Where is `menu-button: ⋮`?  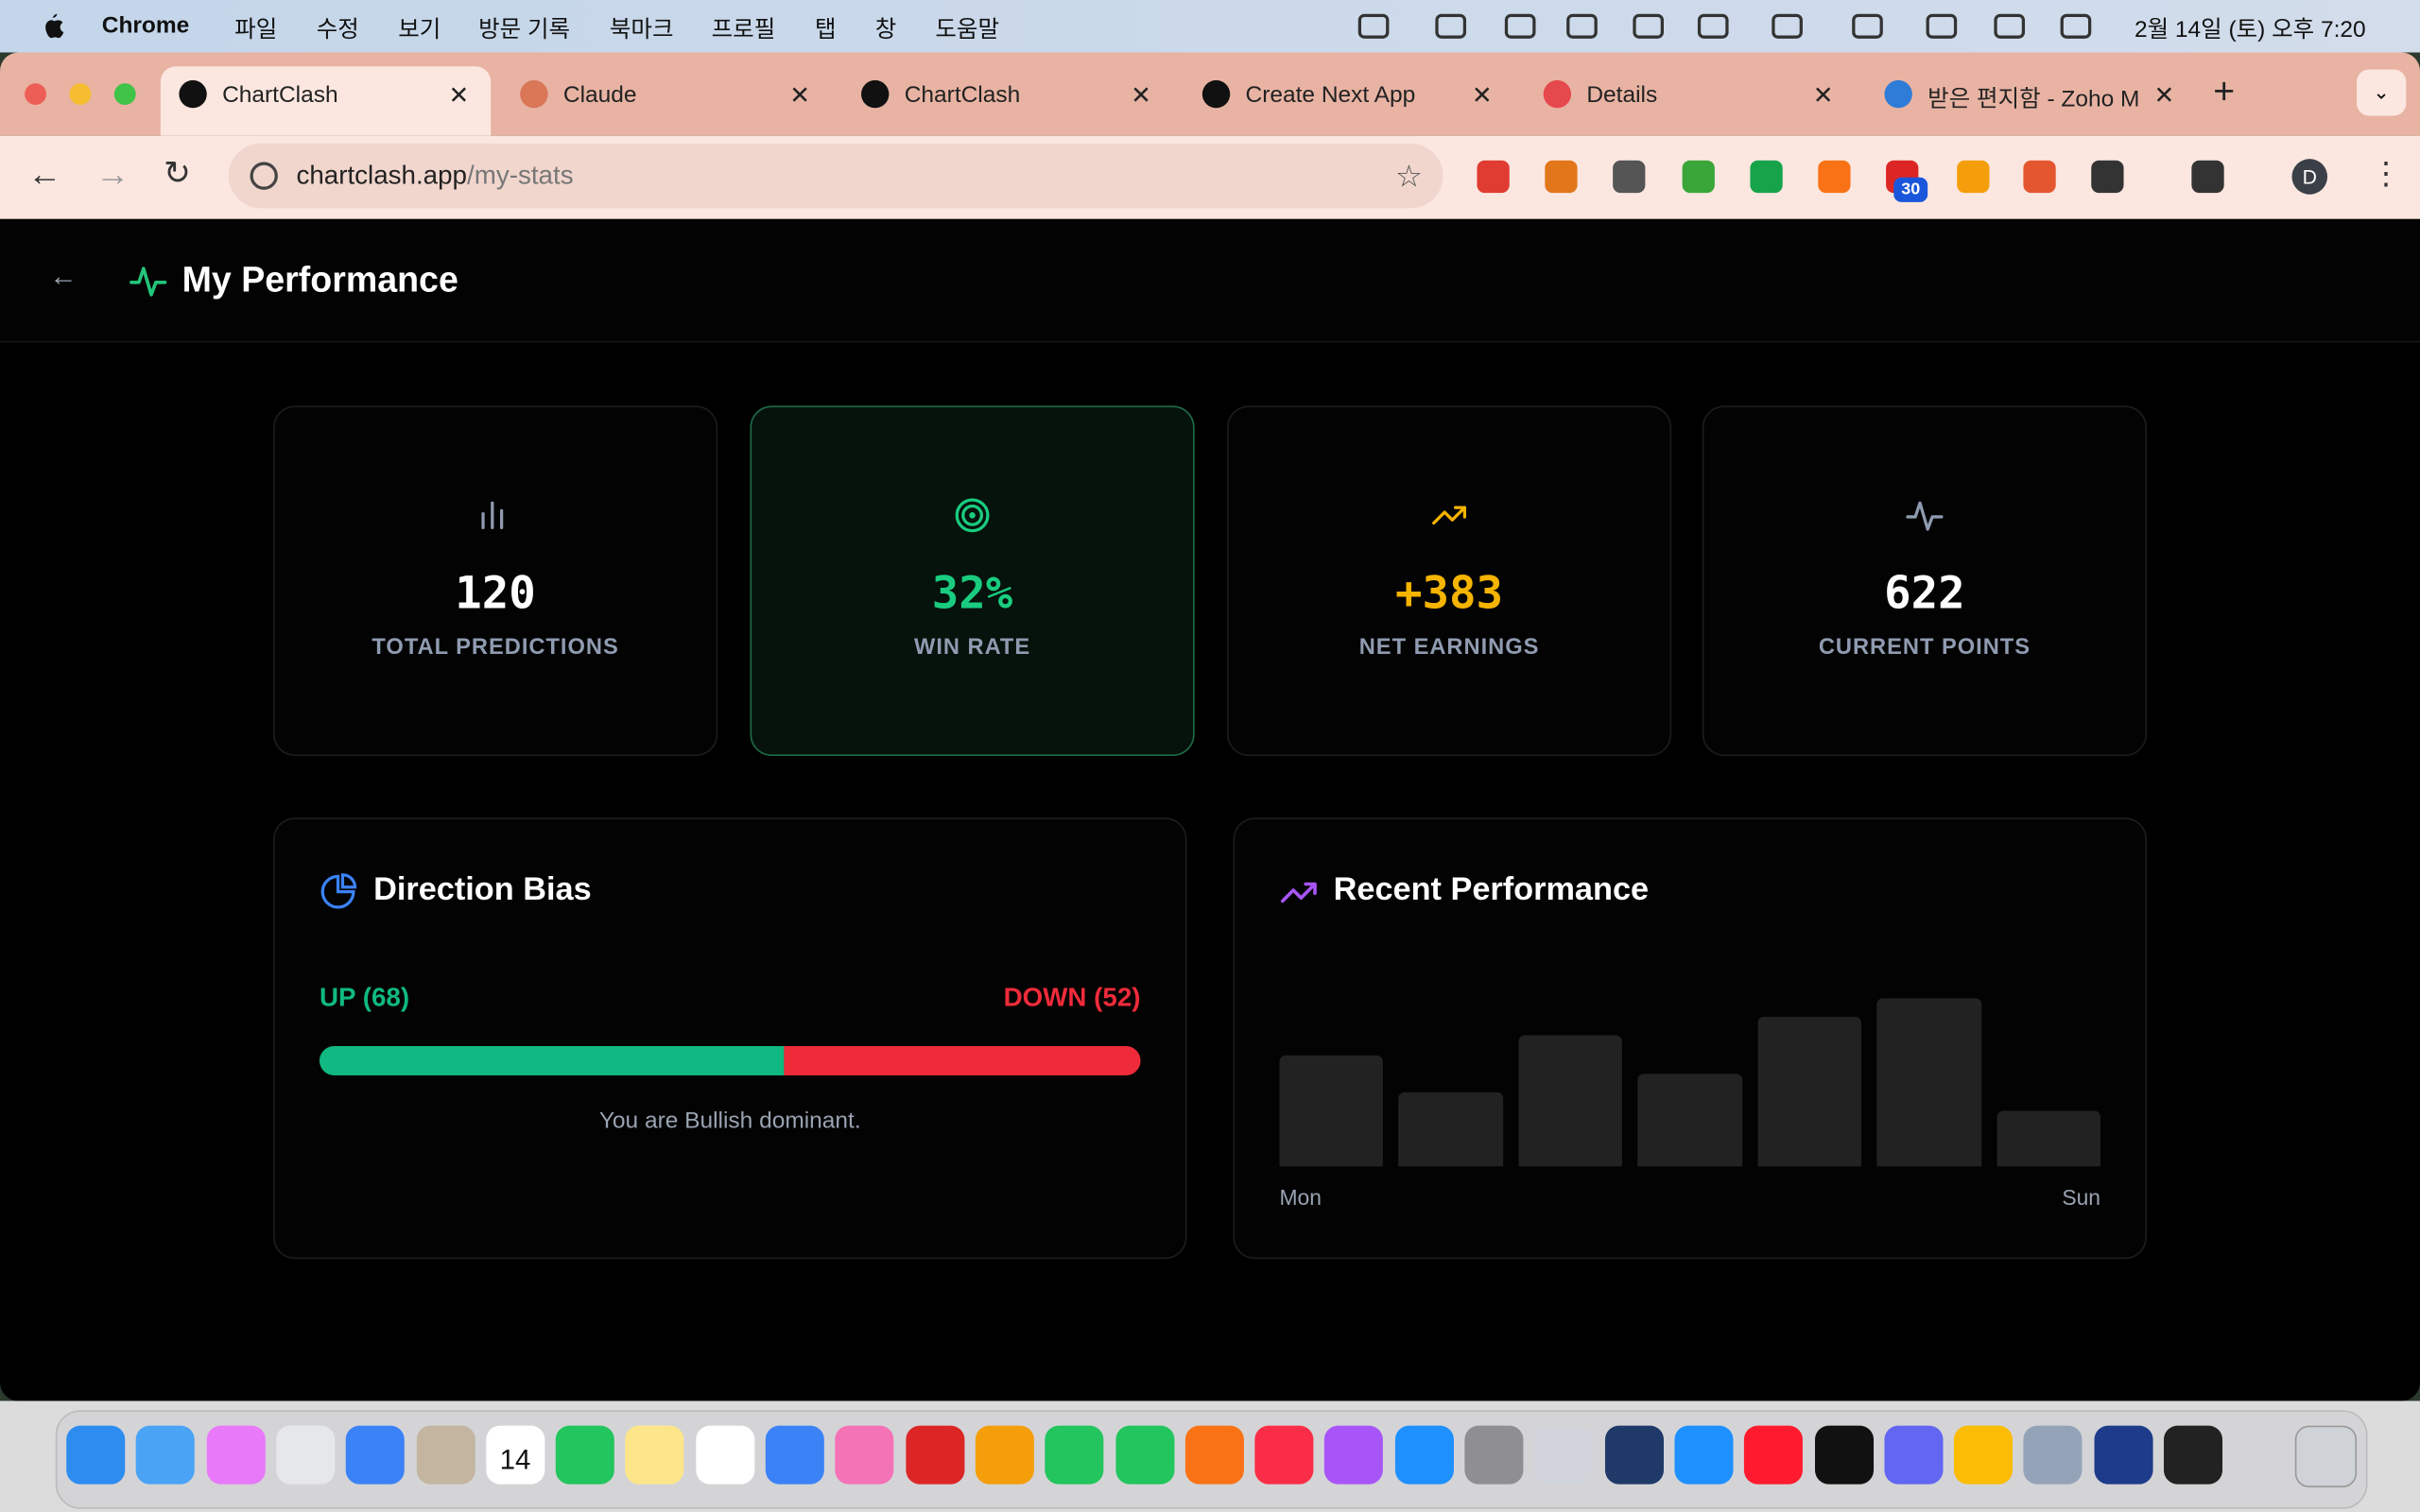 menu-button: ⋮ is located at coordinates (2386, 174).